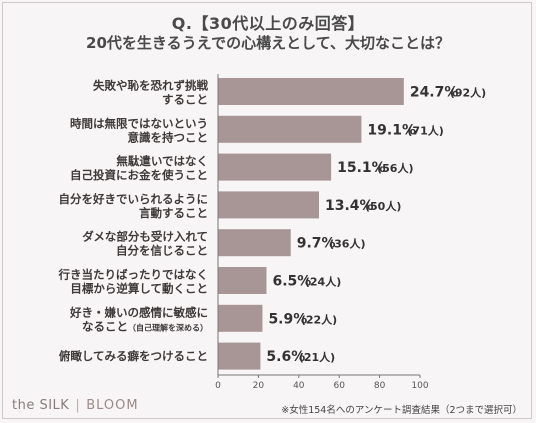 The image size is (536, 423). I want to click on data-label-count: (24人), so click(323, 282).